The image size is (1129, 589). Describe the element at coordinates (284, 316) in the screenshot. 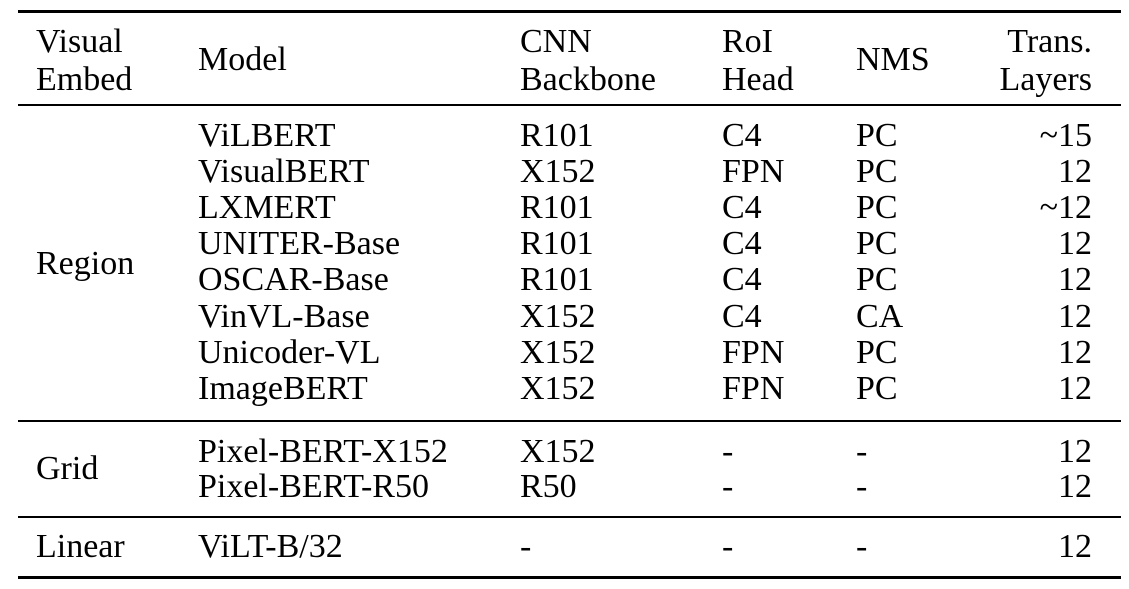

I see `row-vinvl-base-model: VinVL-Base` at that location.